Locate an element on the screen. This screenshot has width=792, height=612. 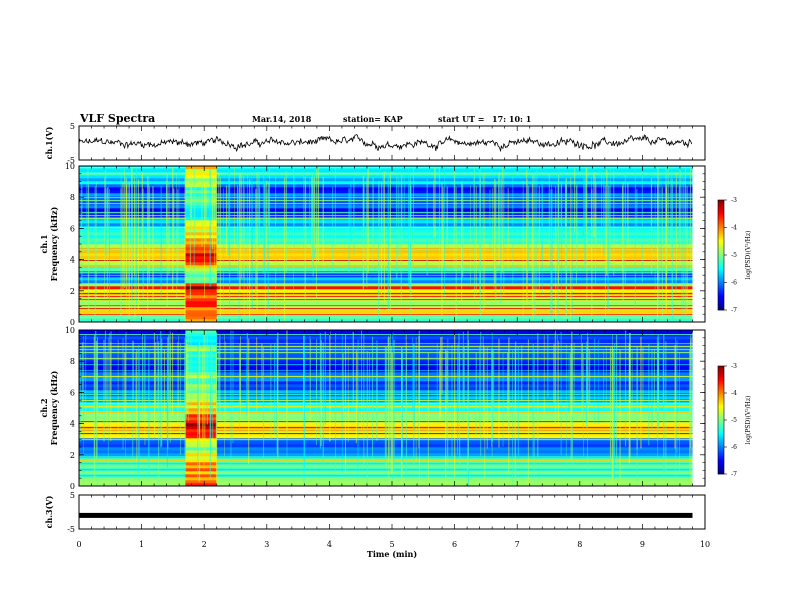
ch3-y-tick-label: -5 is located at coordinates (71, 529).